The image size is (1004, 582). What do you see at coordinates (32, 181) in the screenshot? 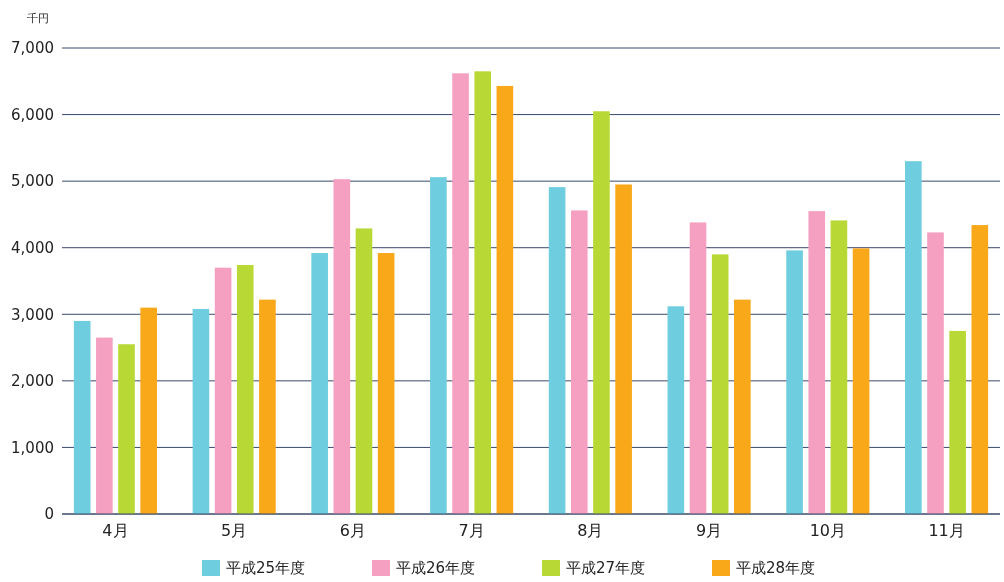
I see `y-tick-label: 5,000` at bounding box center [32, 181].